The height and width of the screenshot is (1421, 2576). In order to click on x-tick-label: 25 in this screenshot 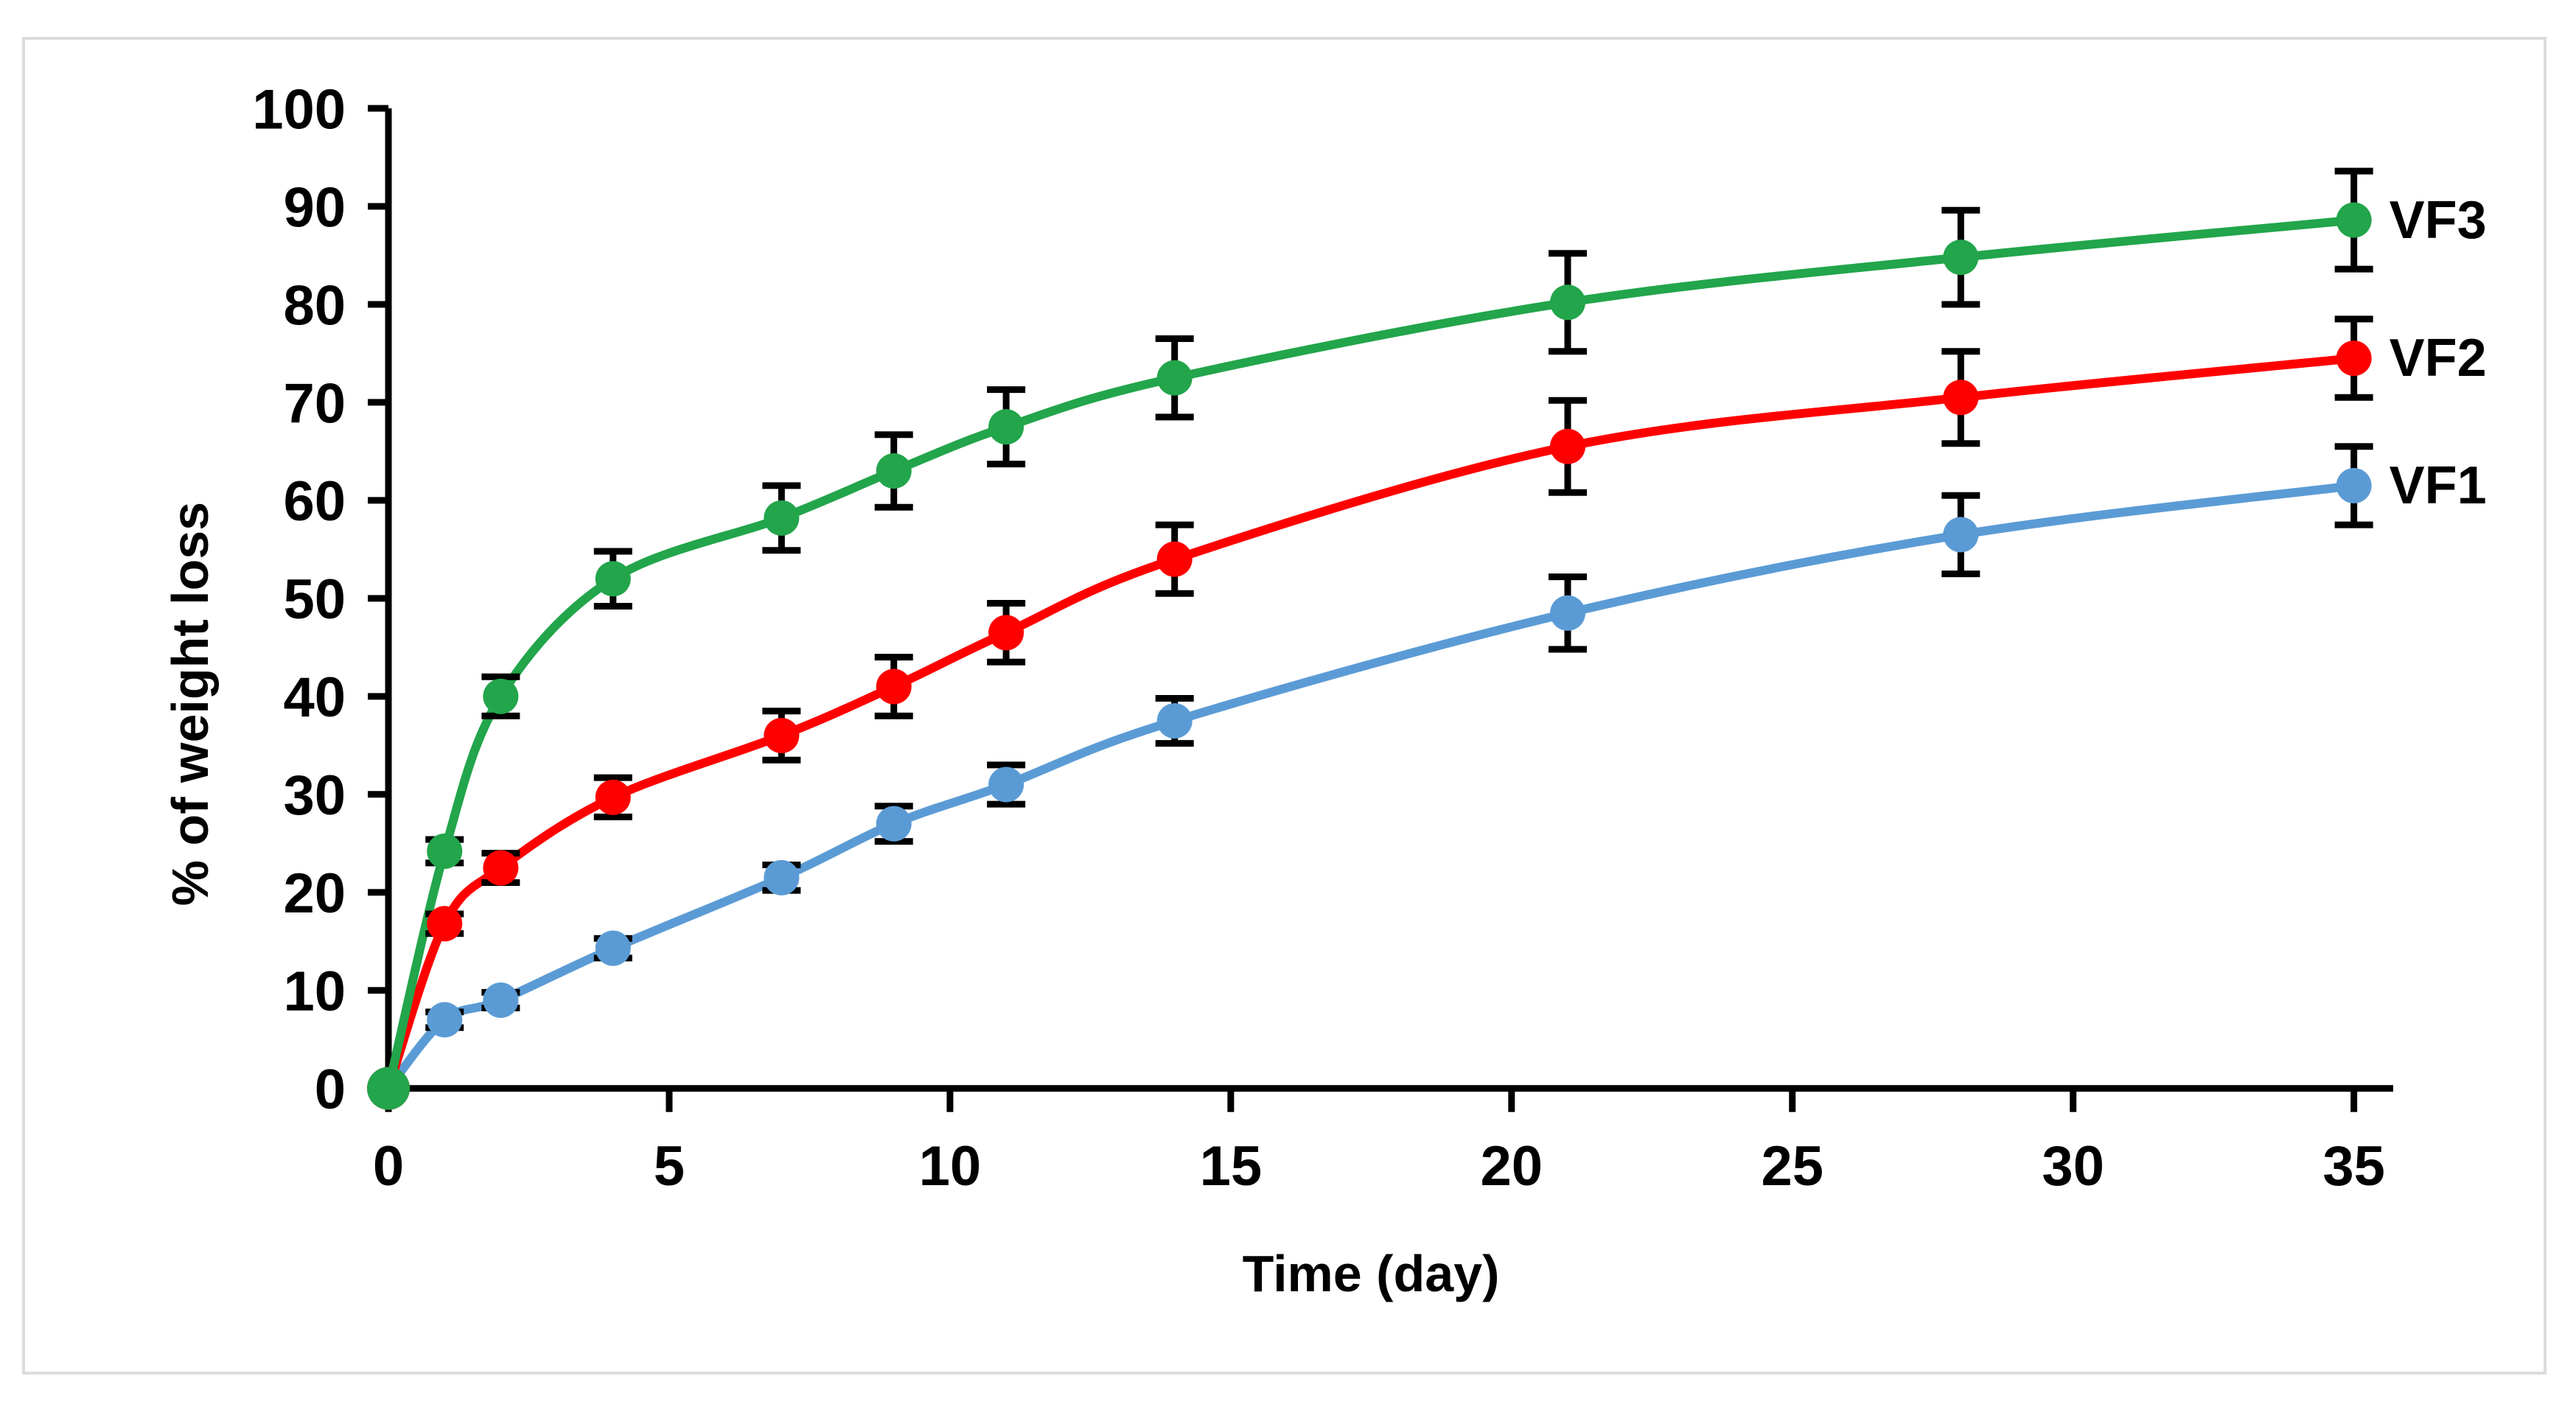, I will do `click(1792, 1166)`.